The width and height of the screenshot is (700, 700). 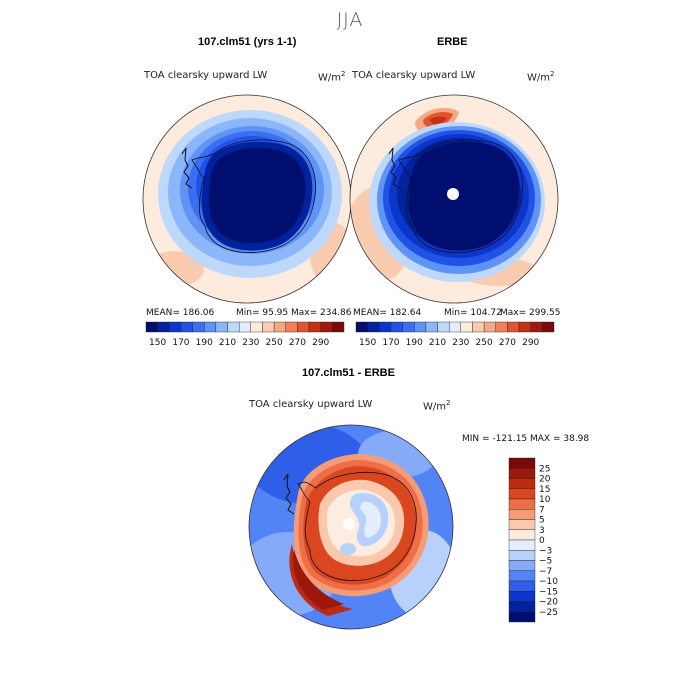 I want to click on panel2-colorbar-tick: 290, so click(x=530, y=343).